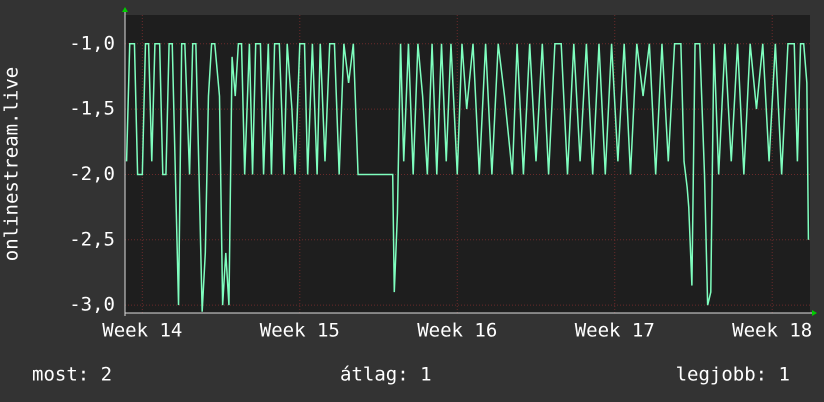 This screenshot has width=824, height=402. What do you see at coordinates (733, 375) in the screenshot?
I see `footer-best: legjobb: 1` at bounding box center [733, 375].